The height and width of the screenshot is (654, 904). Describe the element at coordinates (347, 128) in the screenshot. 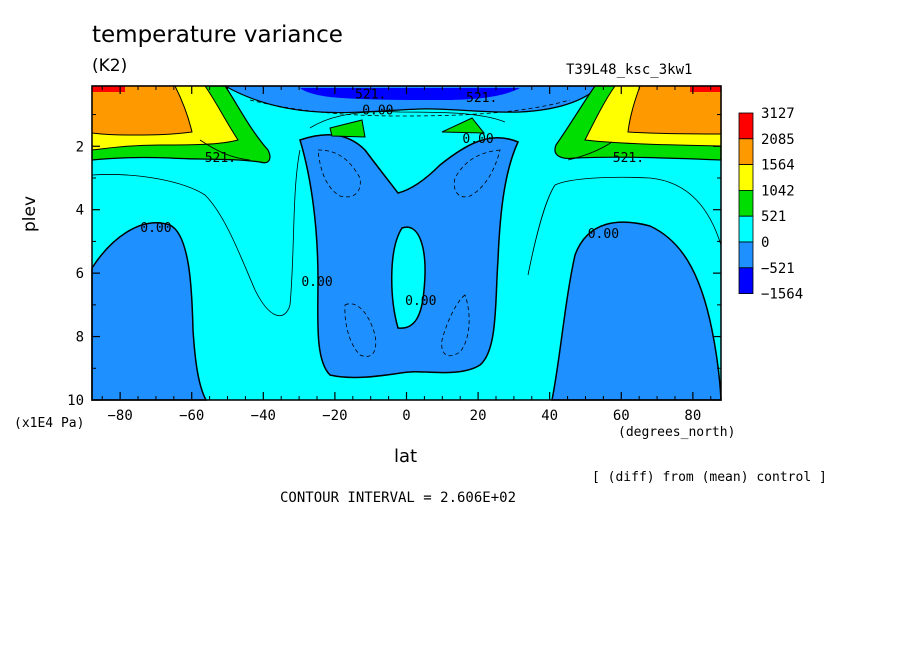

I see `positive-patch-left` at that location.